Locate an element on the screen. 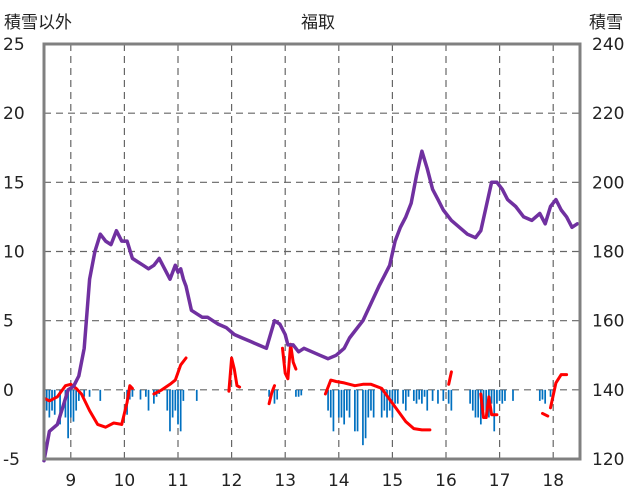  left-tick-label: 25 is located at coordinates (14, 45).